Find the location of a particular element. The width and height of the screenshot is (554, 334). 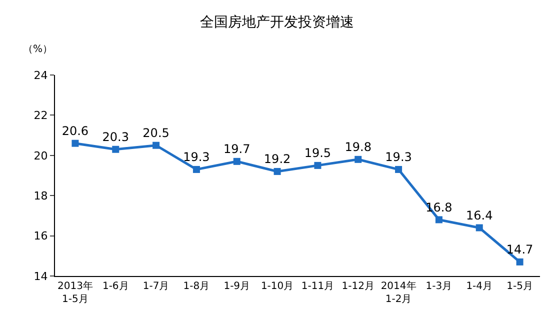

data-label: 20.6 is located at coordinates (75, 131).